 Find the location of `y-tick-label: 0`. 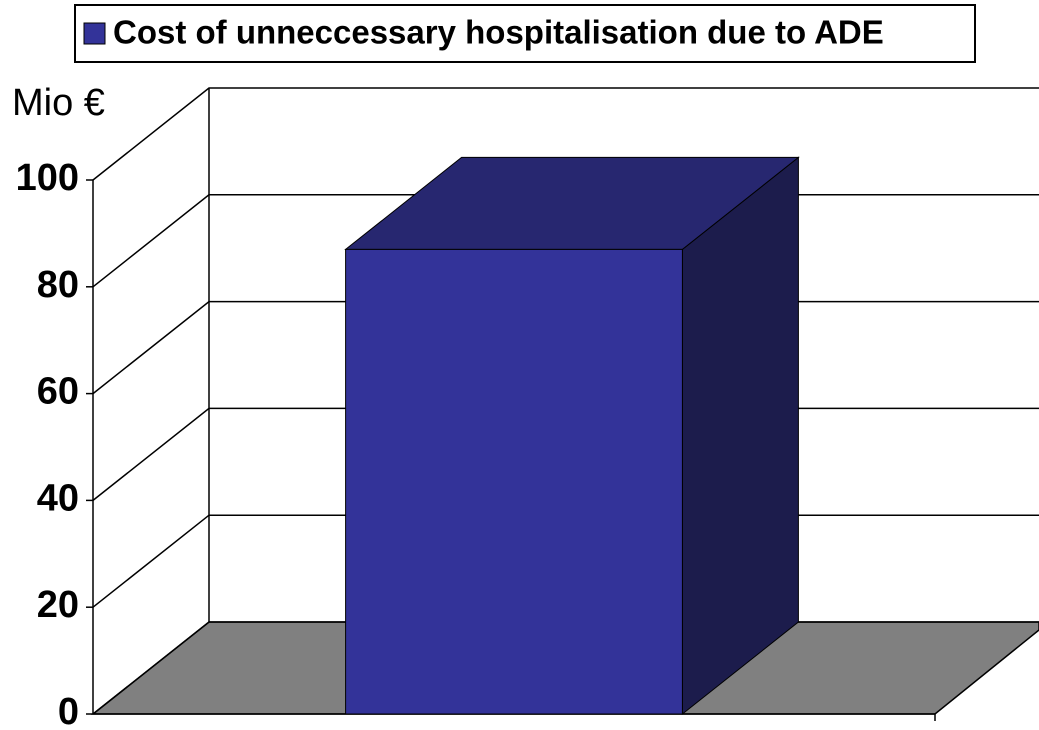

y-tick-label: 0 is located at coordinates (68, 710).